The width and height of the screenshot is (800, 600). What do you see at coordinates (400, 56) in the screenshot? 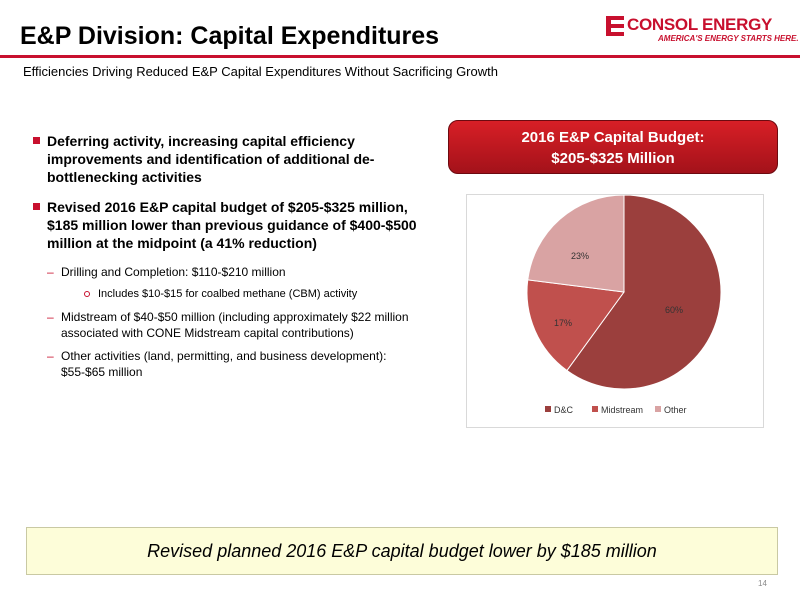
I see `header-divider` at bounding box center [400, 56].